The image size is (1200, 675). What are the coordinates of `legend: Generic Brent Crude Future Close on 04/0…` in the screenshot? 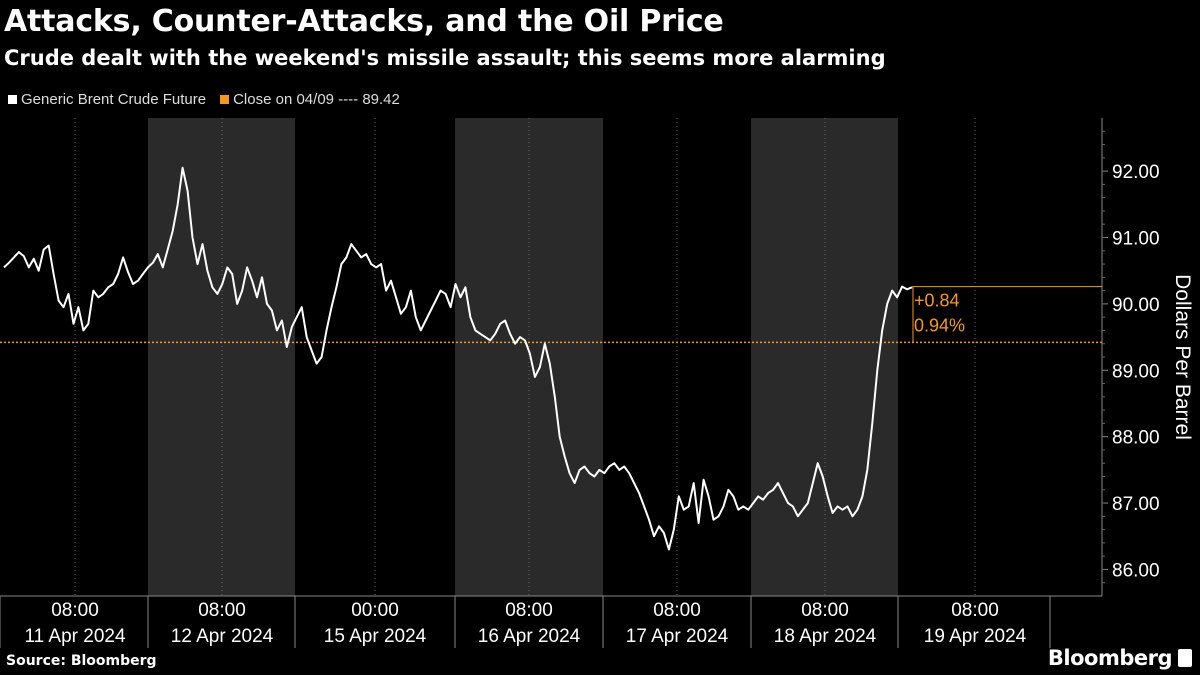 It's located at (211, 99).